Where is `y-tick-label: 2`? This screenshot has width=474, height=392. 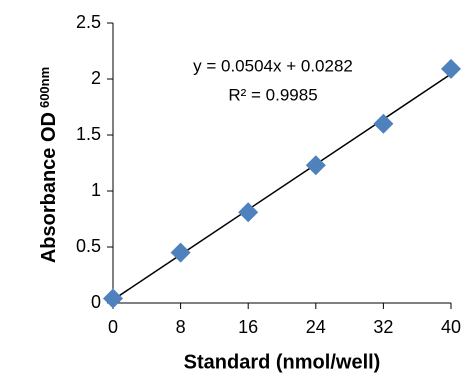
y-tick-label: 2 is located at coordinates (96, 78).